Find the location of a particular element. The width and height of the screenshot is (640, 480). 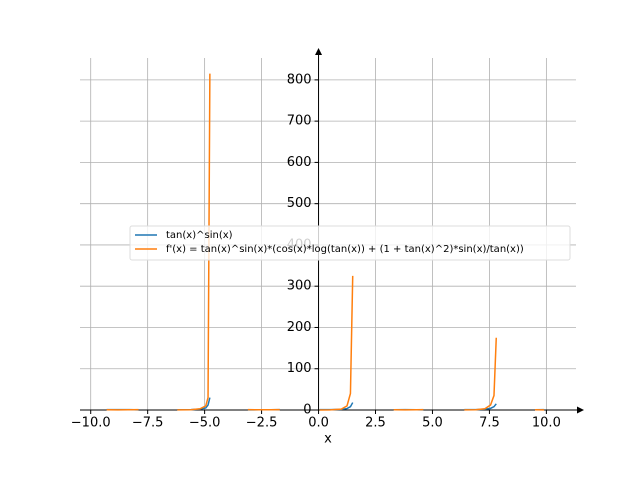

y-axis-arrow is located at coordinates (319, 51).